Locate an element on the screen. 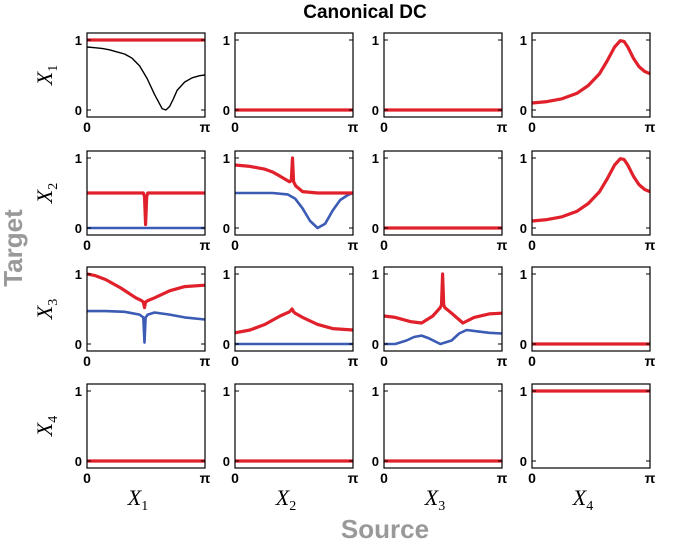 The height and width of the screenshot is (541, 680). panel-r4-c4: 0 1 0 π is located at coordinates (588, 434).